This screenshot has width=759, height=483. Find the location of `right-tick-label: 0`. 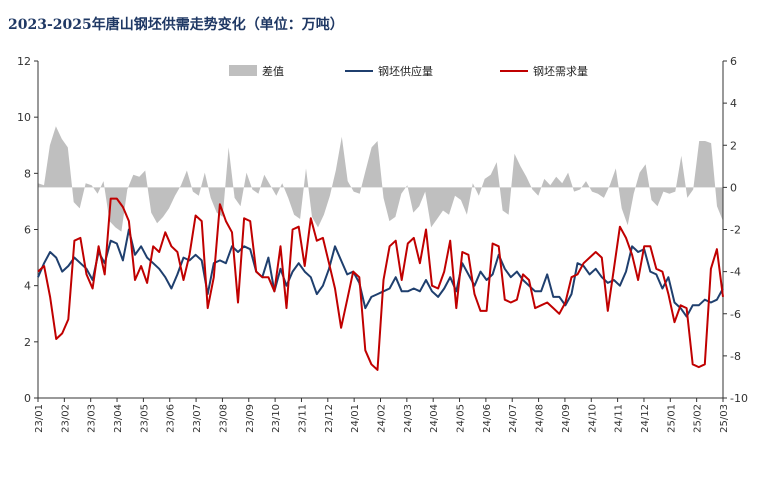

right-tick-label: 0 is located at coordinates (733, 187).